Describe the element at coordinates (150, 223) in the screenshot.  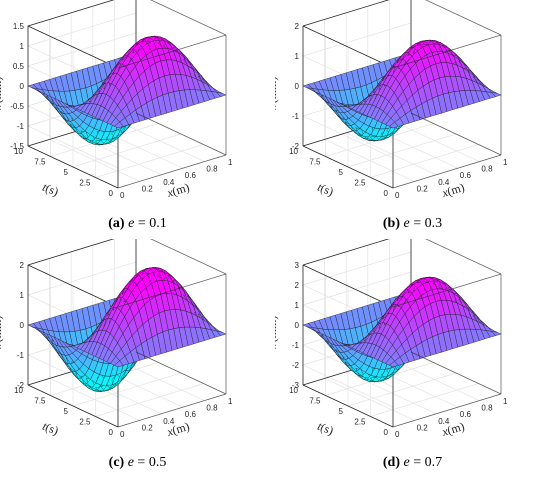
I see `caption-value: = 0.1` at that location.